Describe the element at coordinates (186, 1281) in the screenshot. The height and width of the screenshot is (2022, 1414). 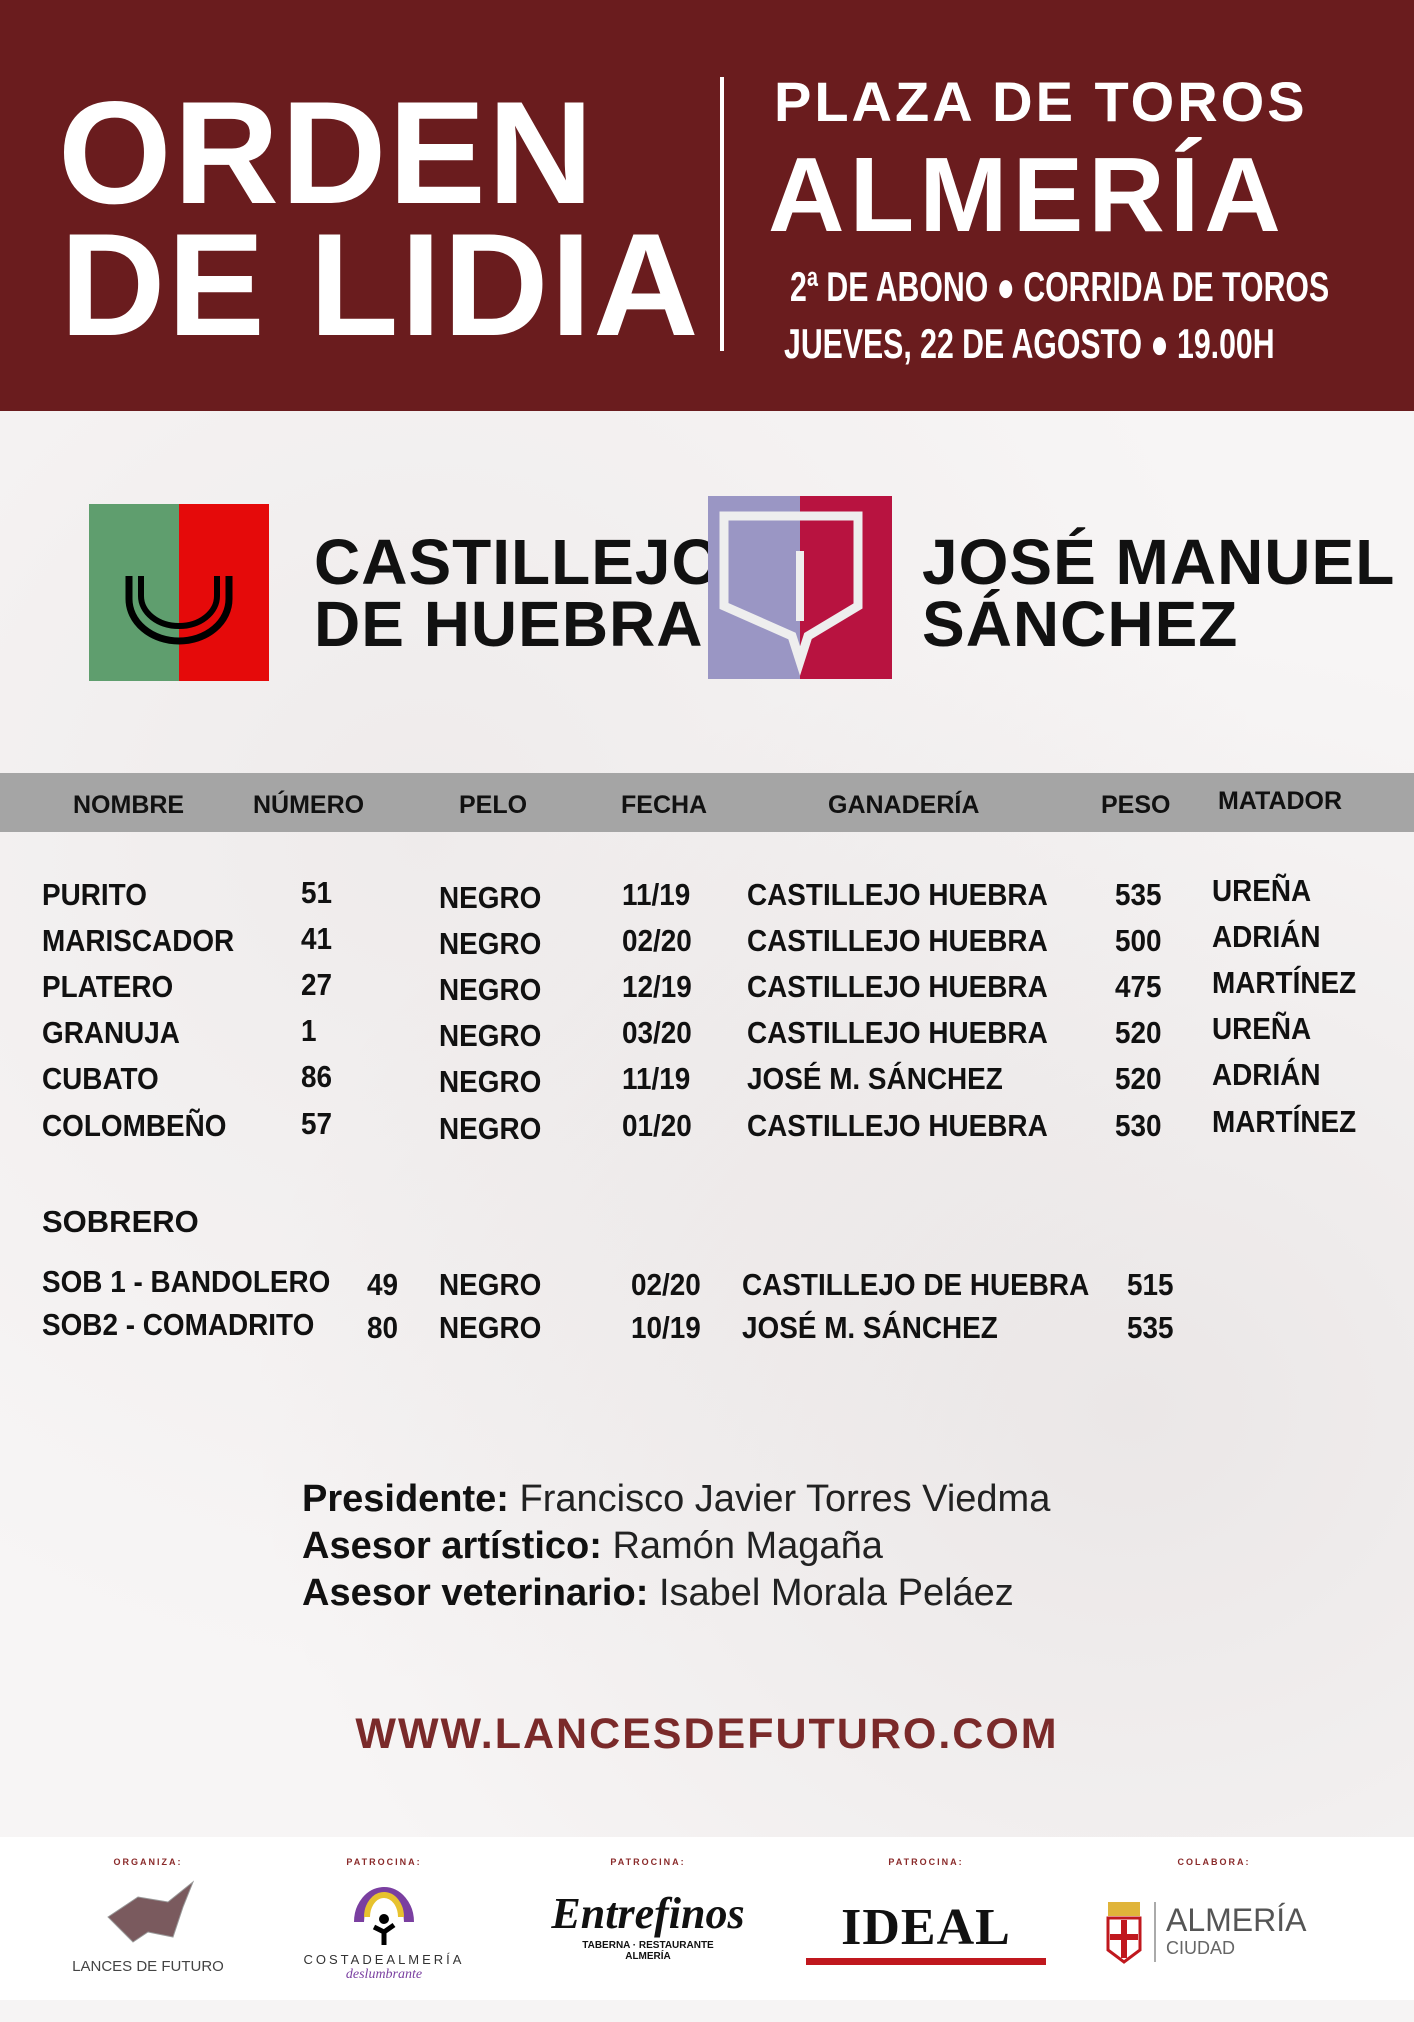
I see `cell-nombre: SOB 1 - BANDOLERO` at that location.